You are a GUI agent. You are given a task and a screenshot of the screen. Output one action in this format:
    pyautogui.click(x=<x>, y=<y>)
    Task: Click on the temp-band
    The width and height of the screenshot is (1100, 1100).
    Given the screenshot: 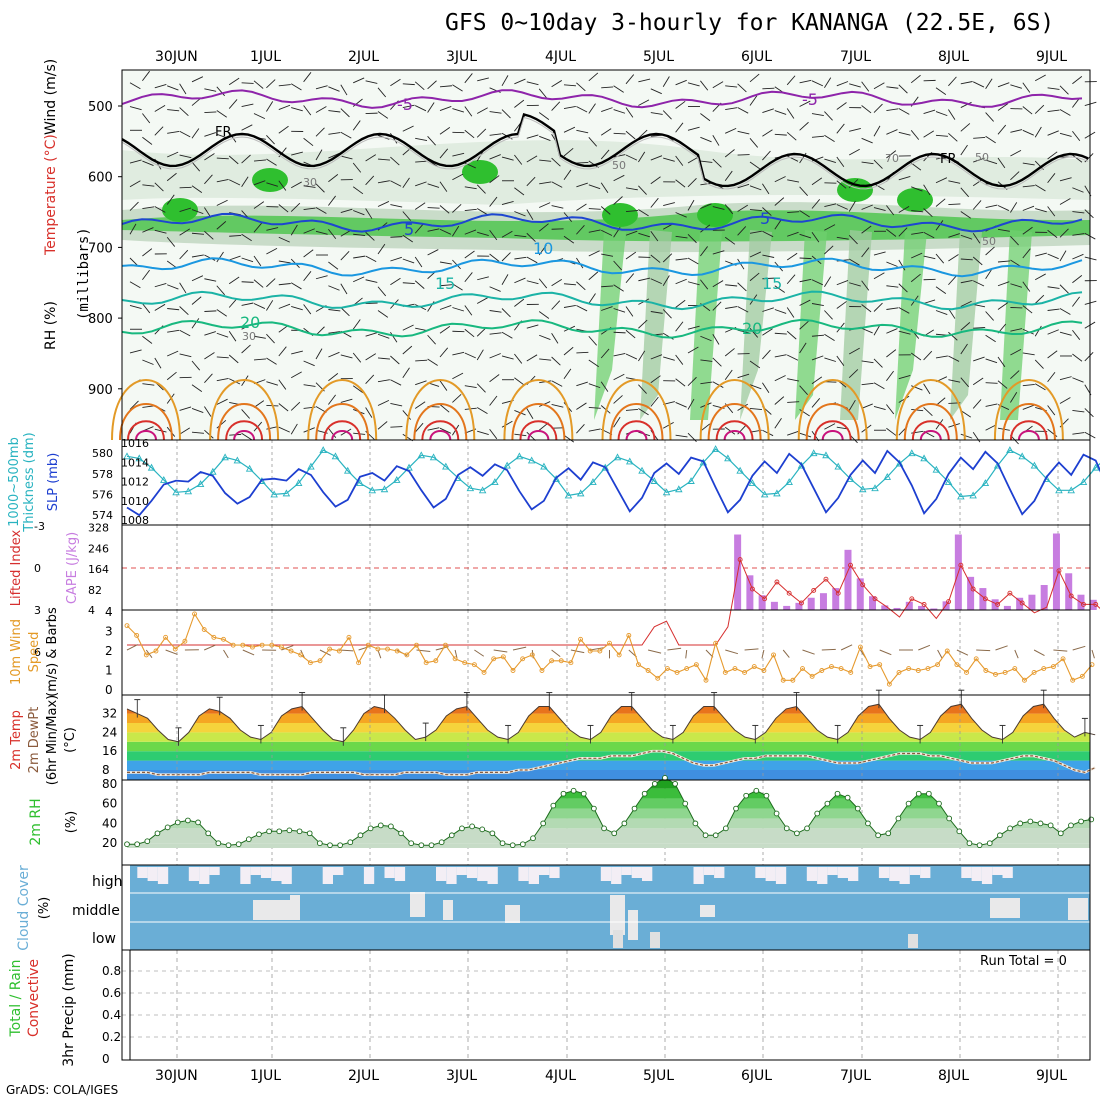 What is the action you would take?
    pyautogui.click(x=608, y=728)
    